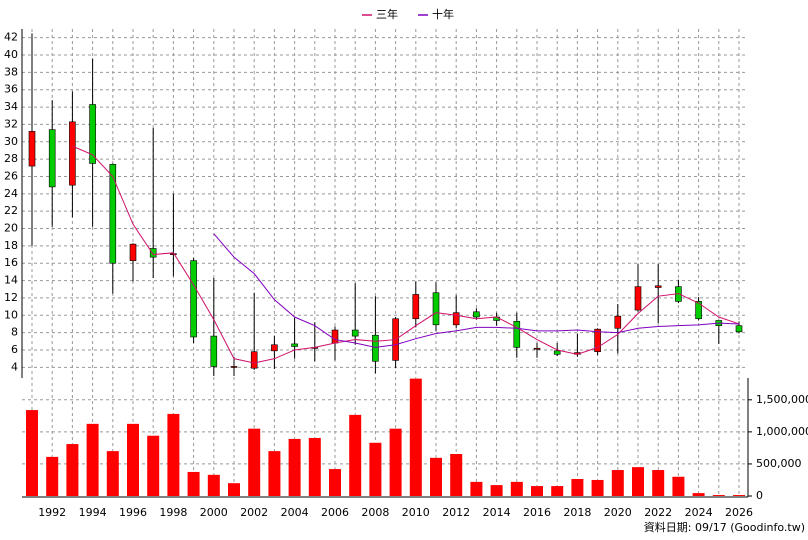  I want to click on y-tick-label: 6, so click(14, 349).